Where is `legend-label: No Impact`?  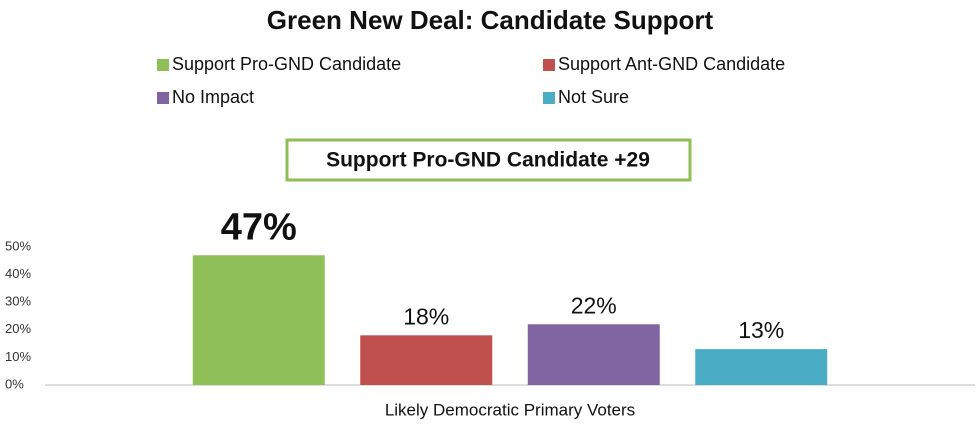 legend-label: No Impact is located at coordinates (213, 97).